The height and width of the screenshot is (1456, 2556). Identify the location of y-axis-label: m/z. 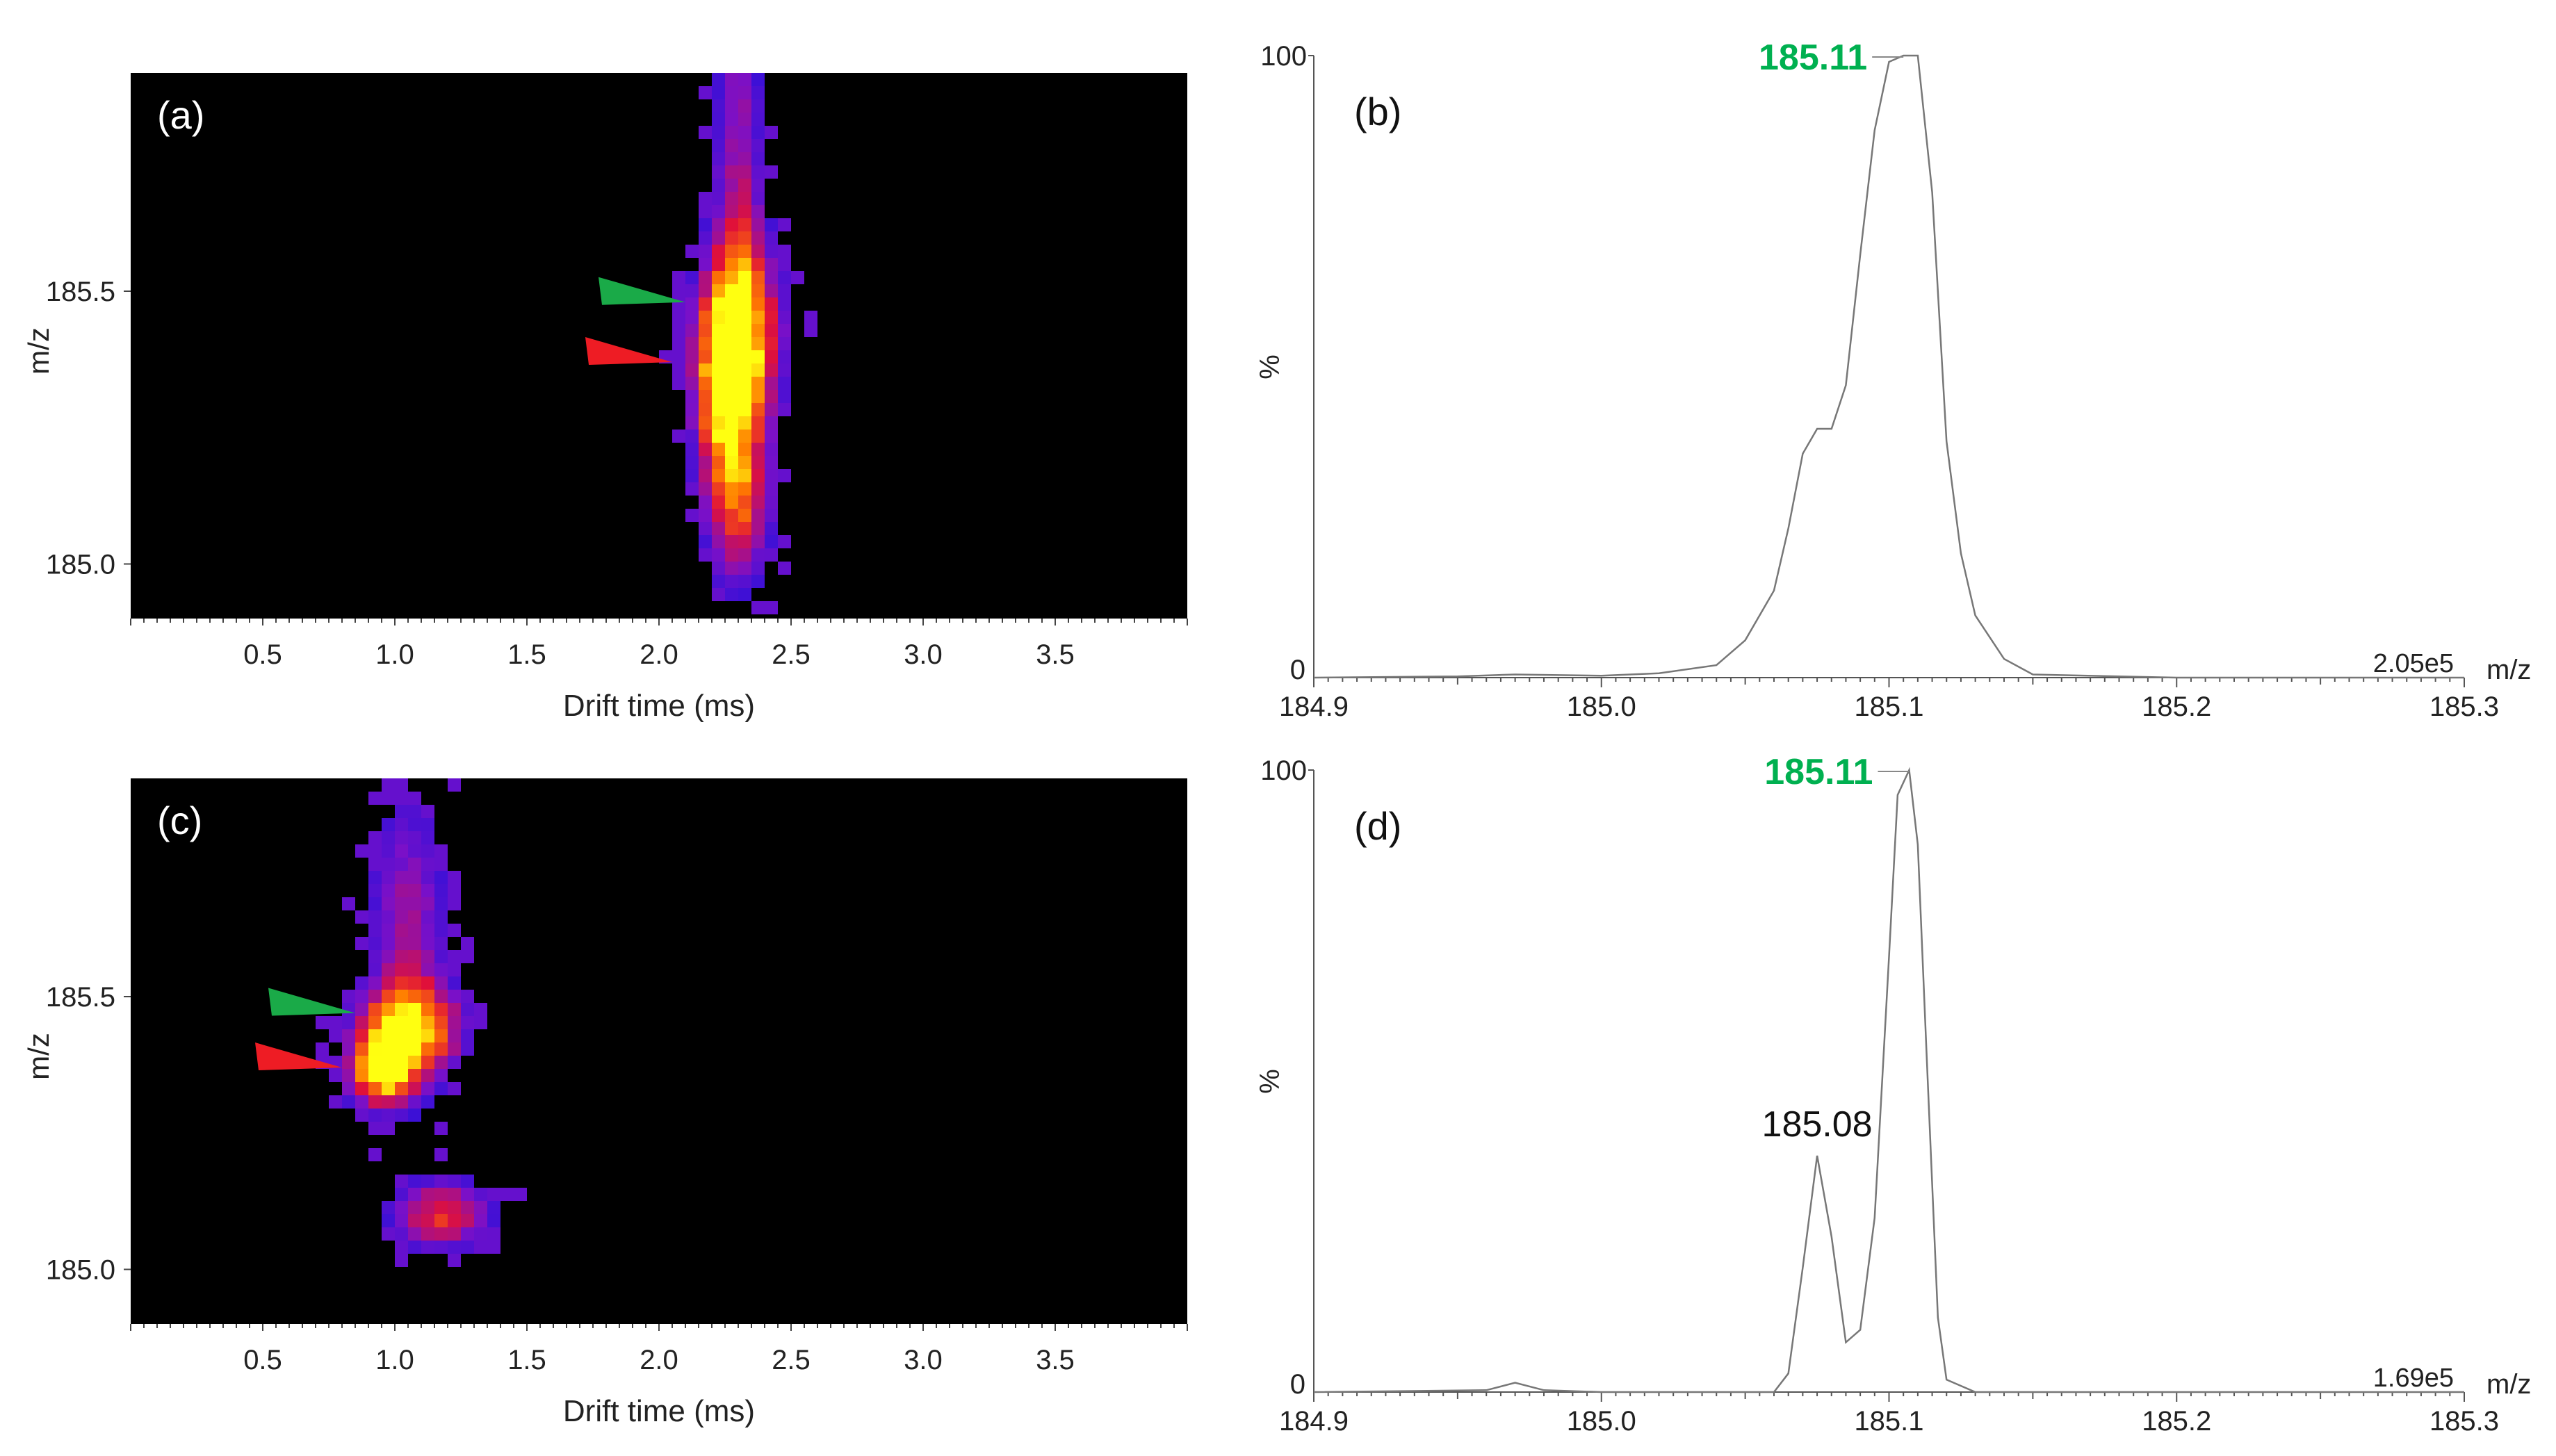
(38, 351).